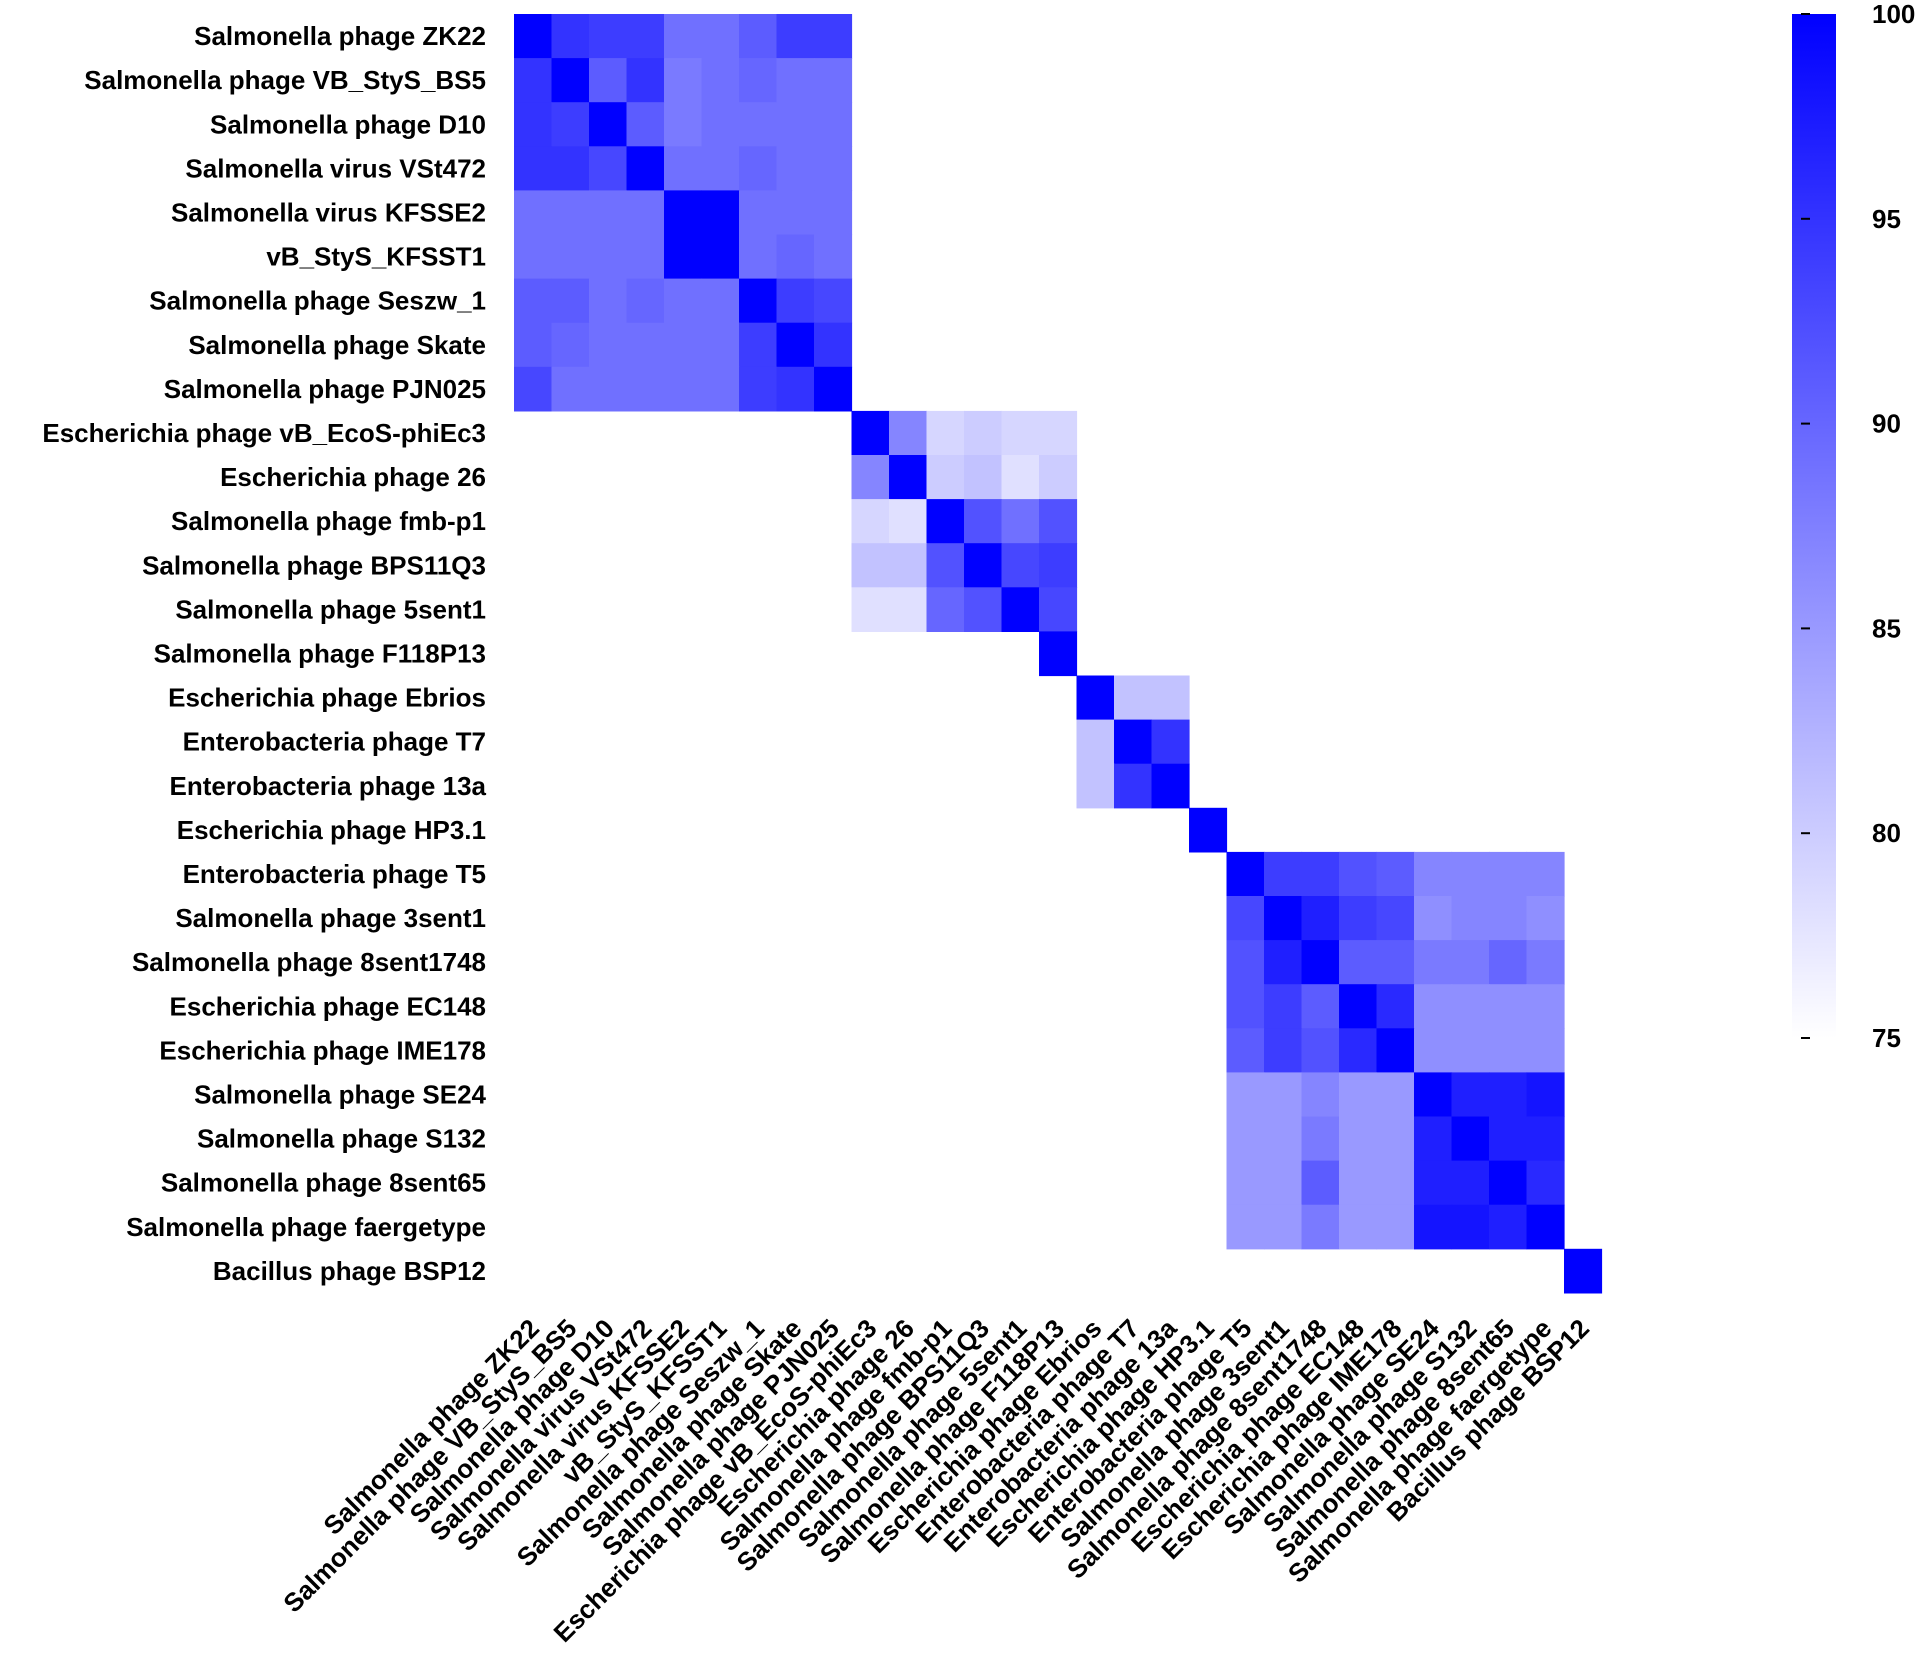  Describe the element at coordinates (337, 345) in the screenshot. I see `row-label: Salmonella phage Skate` at that location.